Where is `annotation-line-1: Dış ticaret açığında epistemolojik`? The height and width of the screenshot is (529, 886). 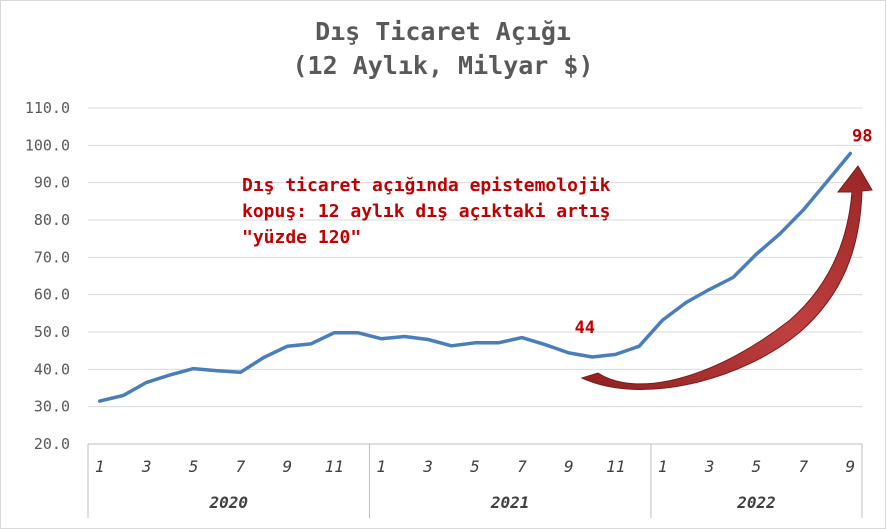
annotation-line-1: Dış ticaret açığında epistemolojik is located at coordinates (426, 185).